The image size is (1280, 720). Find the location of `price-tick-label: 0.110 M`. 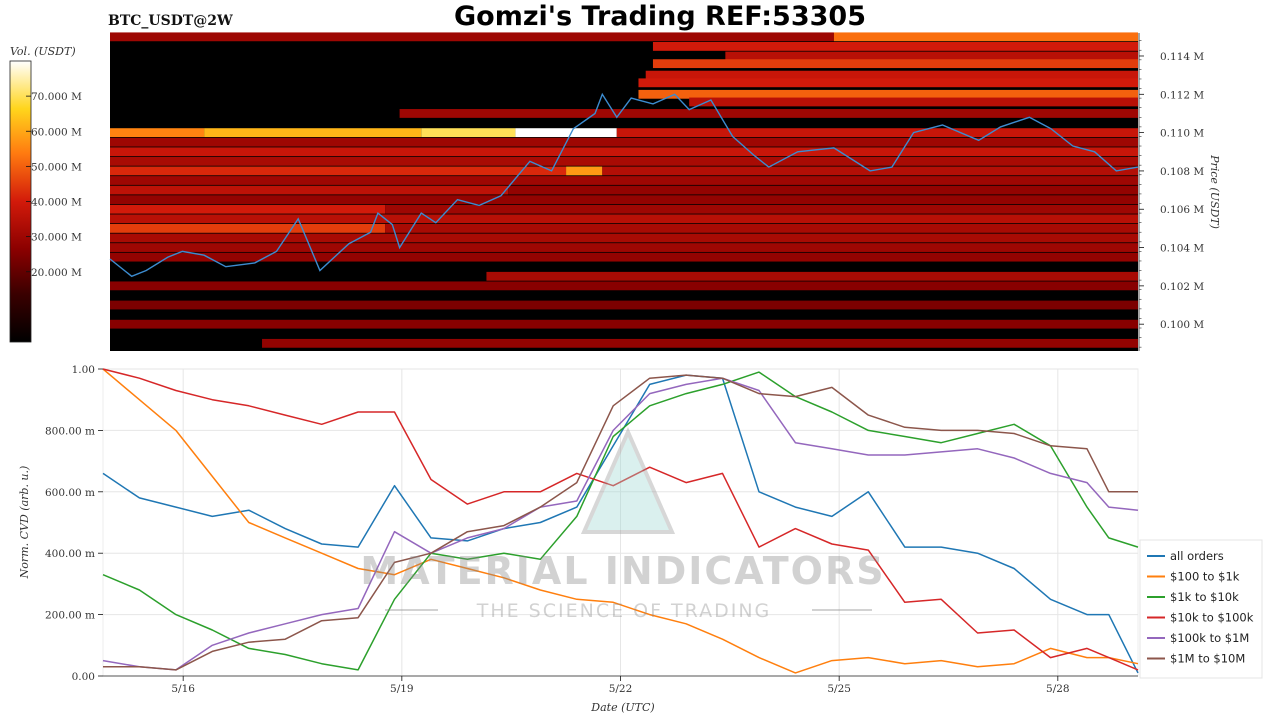

price-tick-label: 0.110 M is located at coordinates (1182, 134).